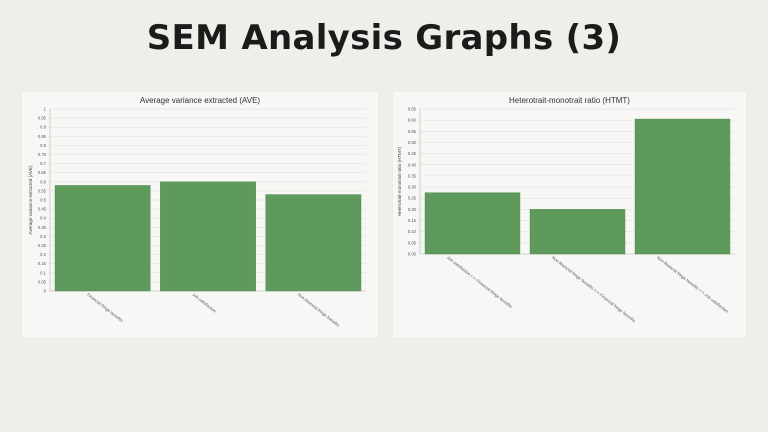 This screenshot has width=768, height=432. What do you see at coordinates (42, 263) in the screenshot?
I see `ave-y-tick-label: 0.15` at bounding box center [42, 263].